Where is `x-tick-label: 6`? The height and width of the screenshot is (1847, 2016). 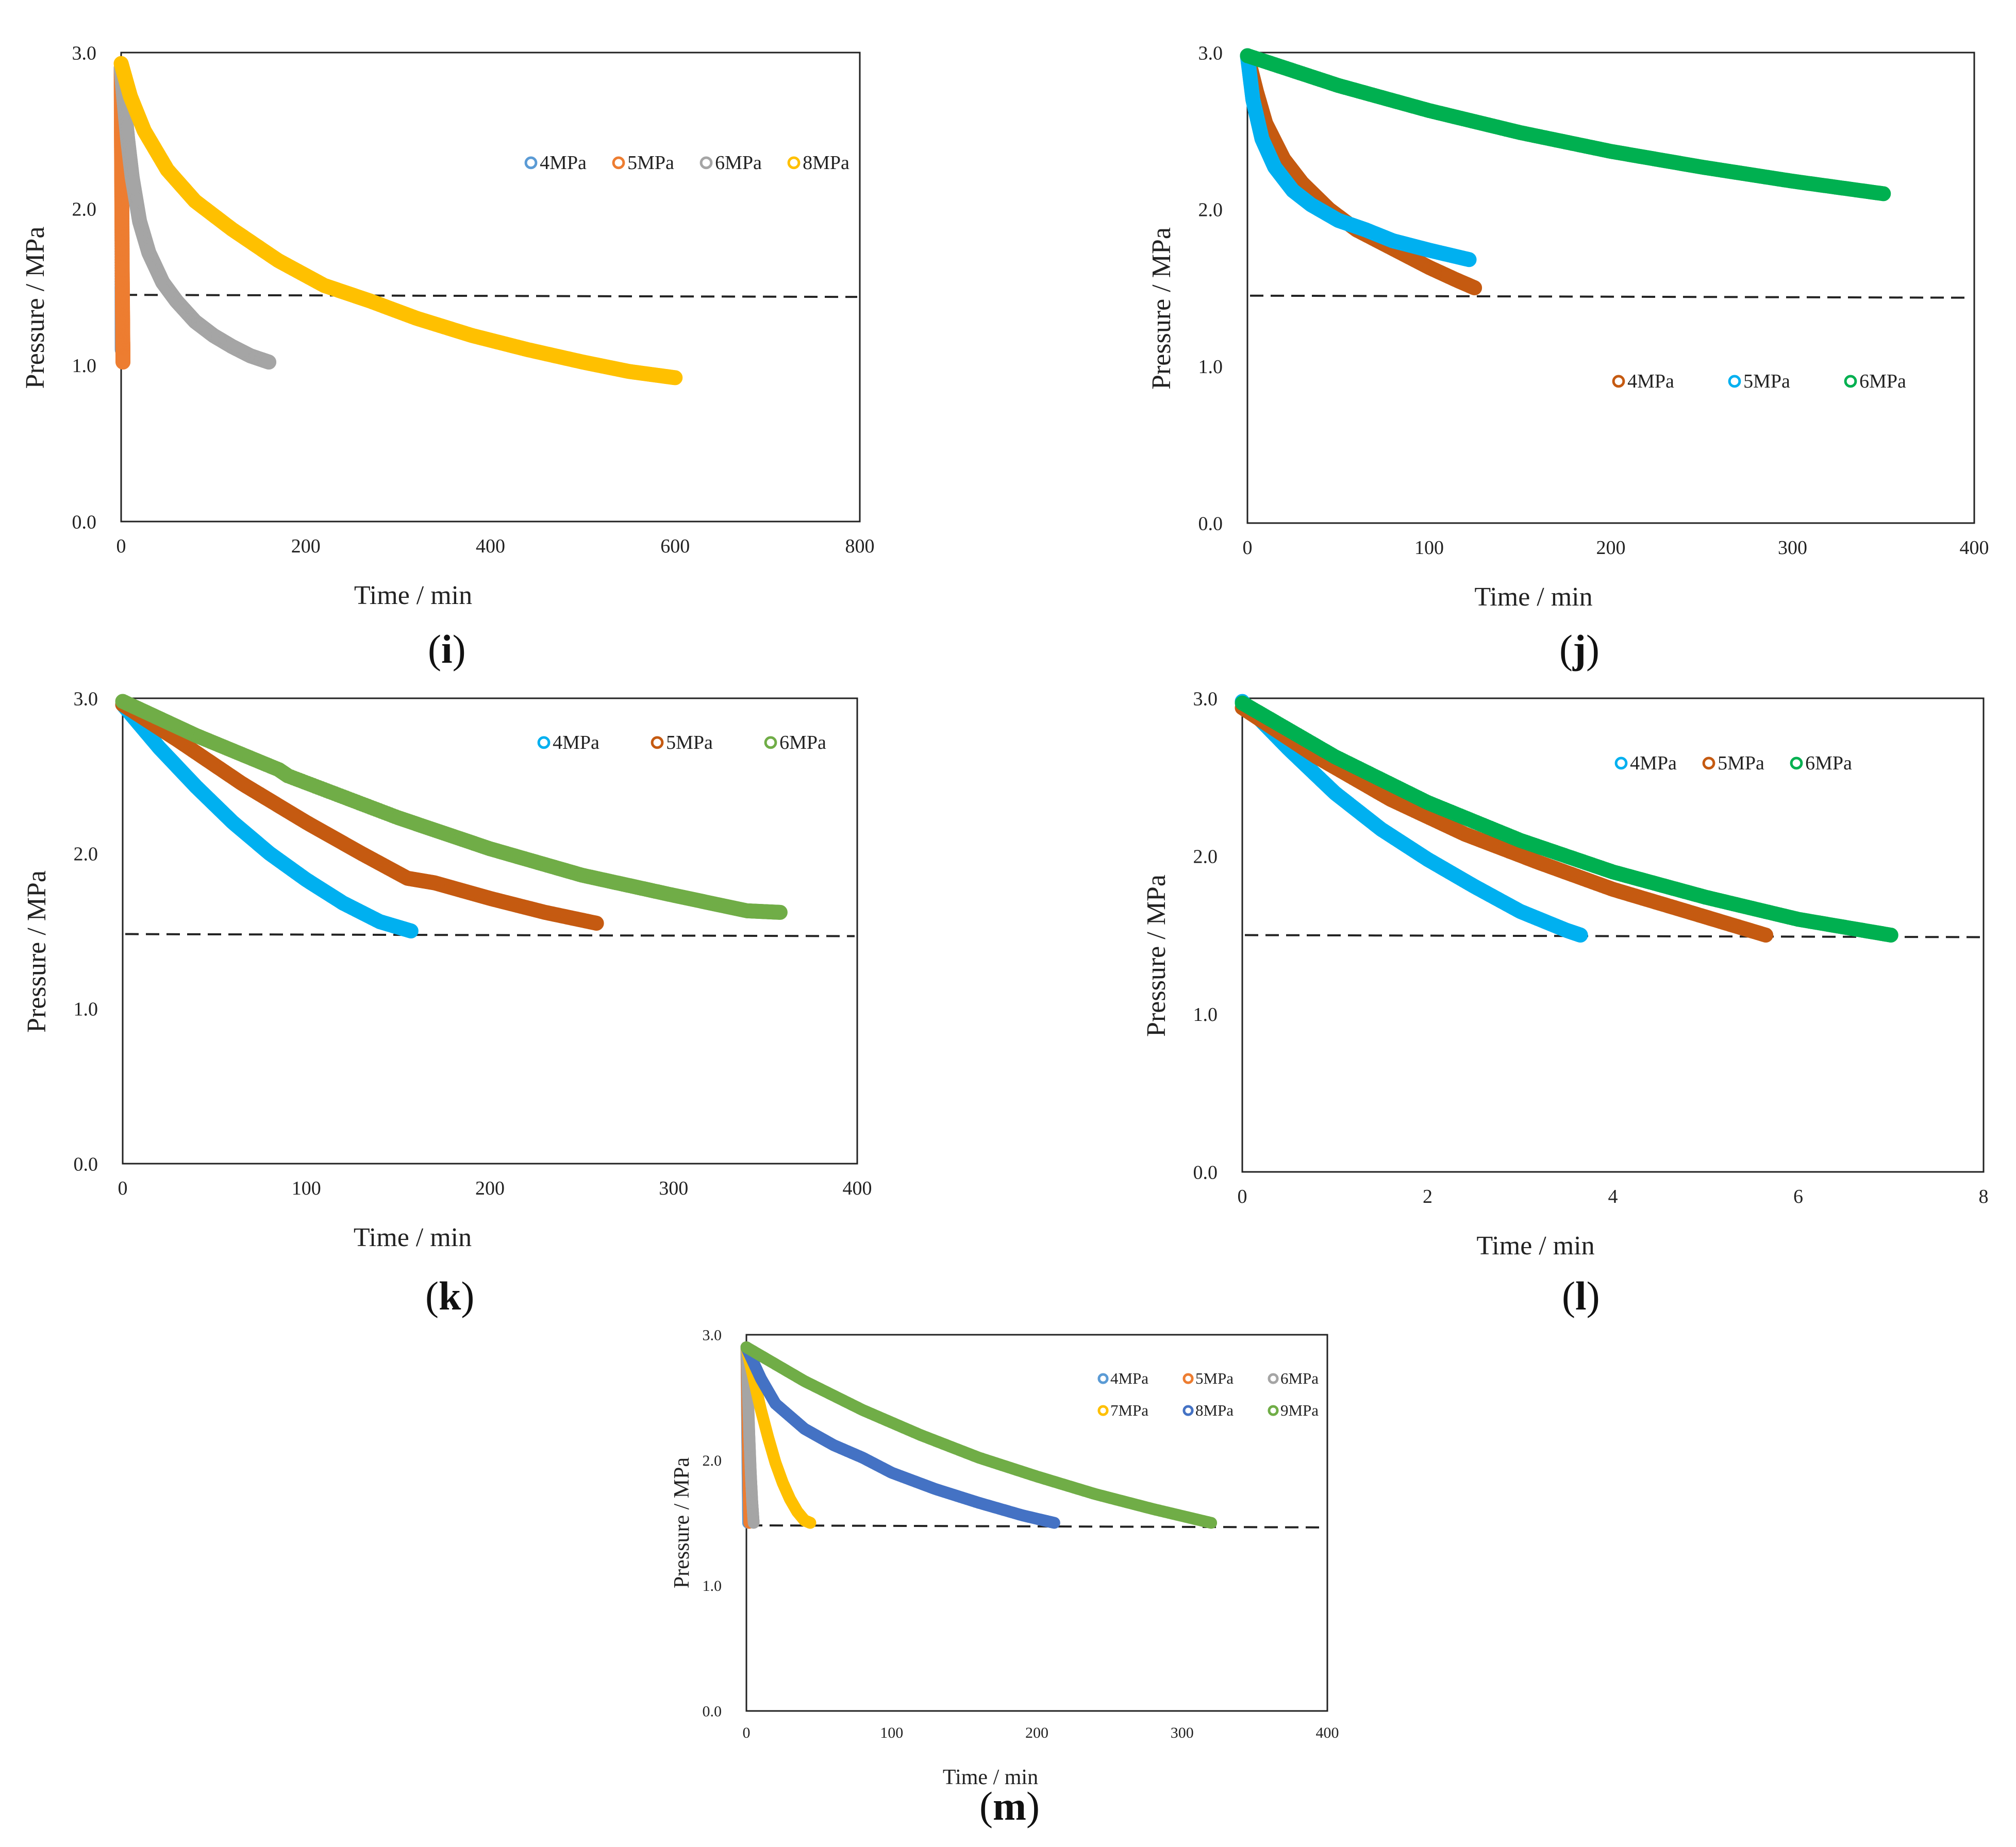 x-tick-label: 6 is located at coordinates (1798, 1196).